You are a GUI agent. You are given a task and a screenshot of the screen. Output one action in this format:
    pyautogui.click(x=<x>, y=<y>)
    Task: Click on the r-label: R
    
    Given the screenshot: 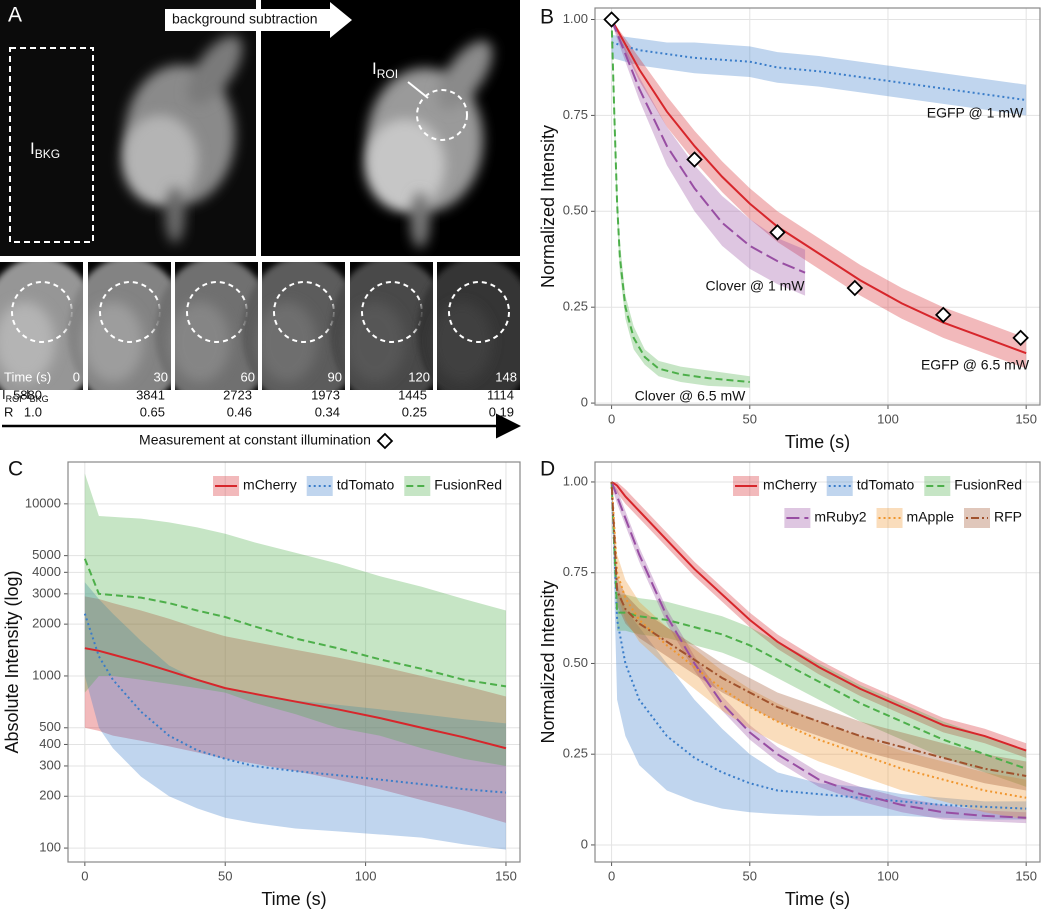 What is the action you would take?
    pyautogui.click(x=8, y=411)
    